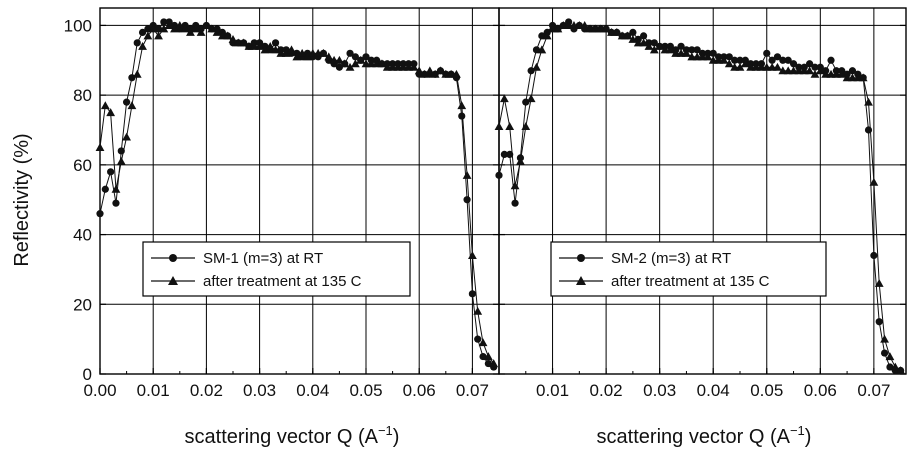  What do you see at coordinates (820, 390) in the screenshot?
I see `x-tick-label: 0.06` at bounding box center [820, 390].